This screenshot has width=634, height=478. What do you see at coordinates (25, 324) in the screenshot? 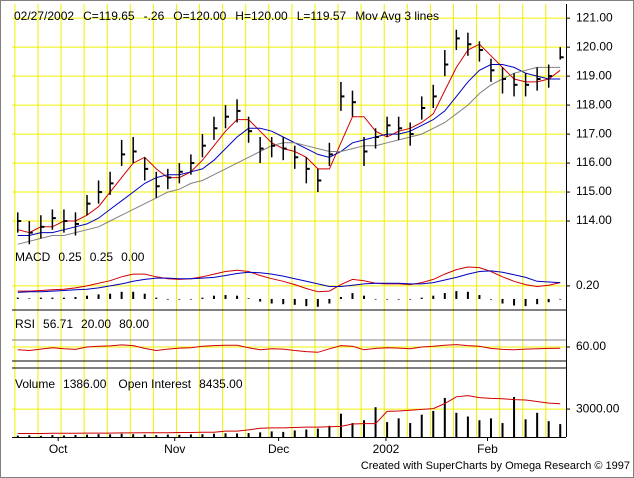
I see `pane-title: RSI` at bounding box center [25, 324].